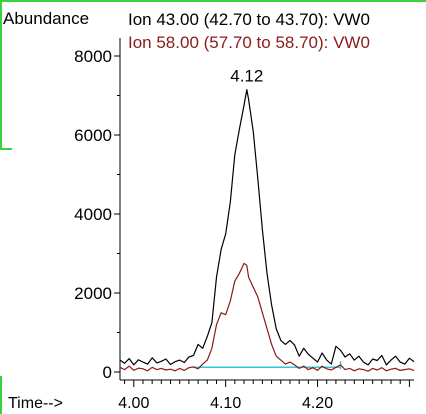 The height and width of the screenshot is (414, 426). I want to click on x-axis-label: Time-->, so click(35, 403).